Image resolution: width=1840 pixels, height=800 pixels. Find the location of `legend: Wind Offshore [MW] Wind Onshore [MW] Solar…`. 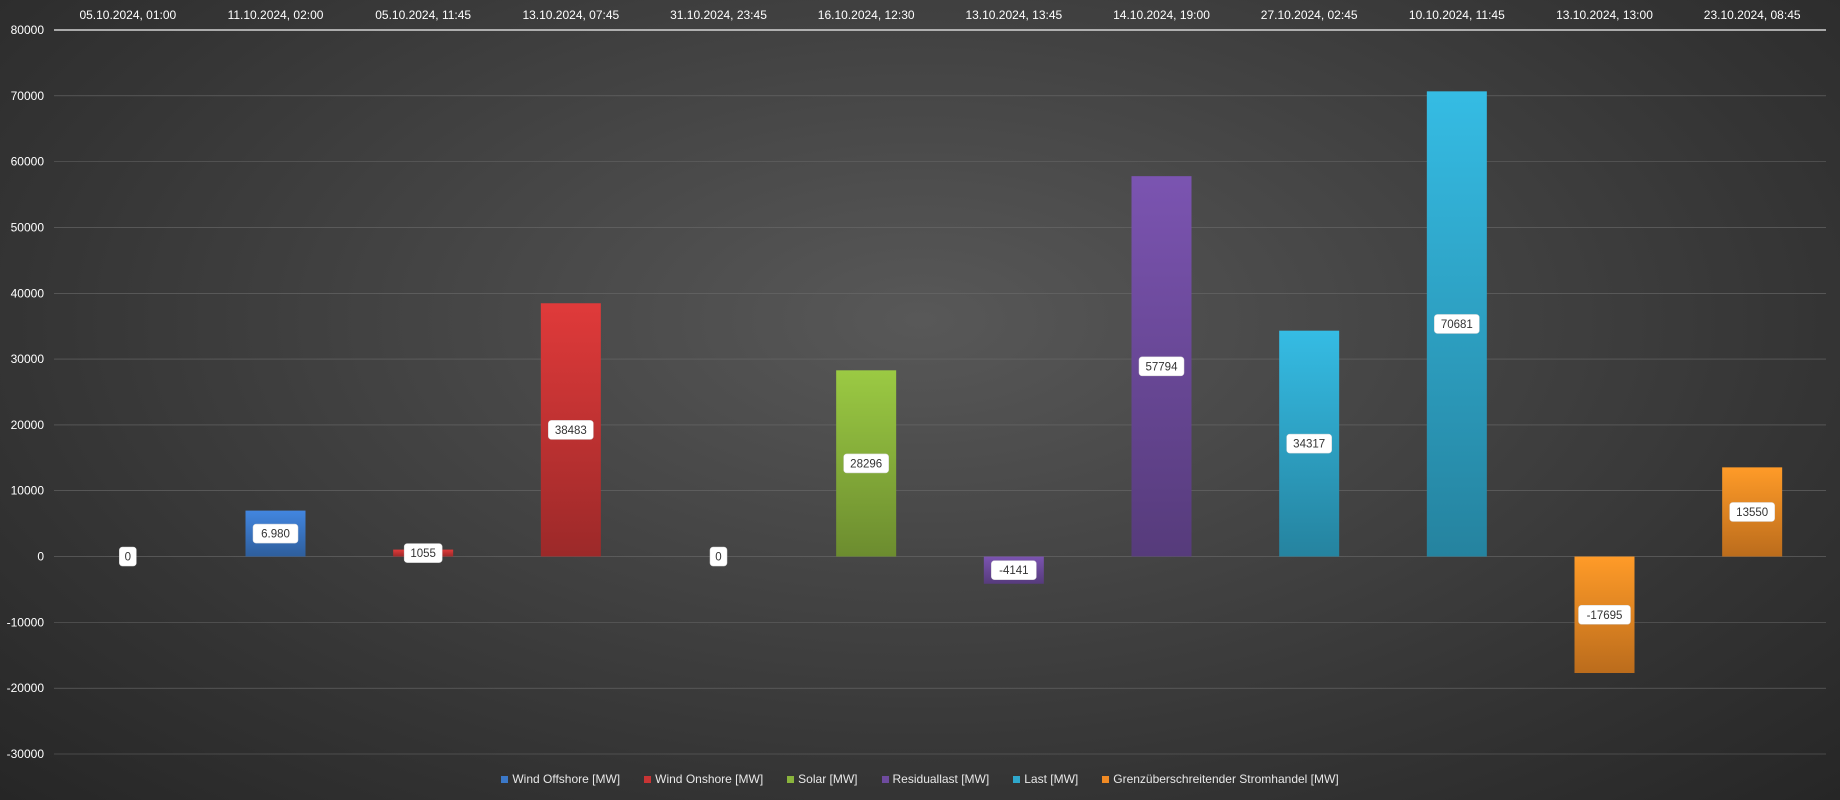

legend: Wind Offshore [MW] Wind Onshore [MW] Solar… is located at coordinates (920, 779).